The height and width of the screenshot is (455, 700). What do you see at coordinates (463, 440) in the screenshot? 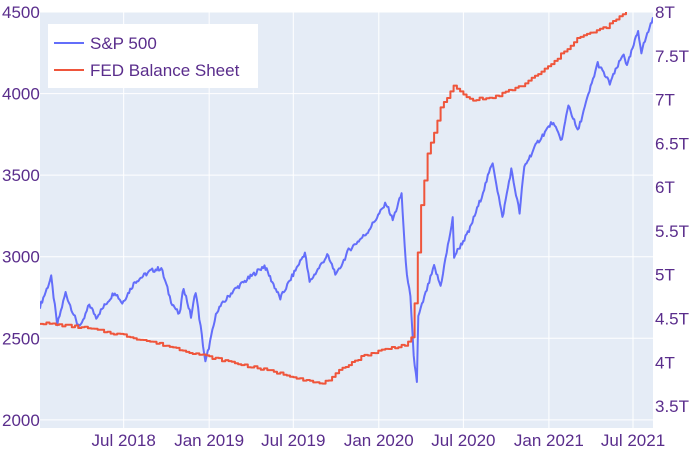
I see `x-tick-label: Jul 2020` at bounding box center [463, 440].